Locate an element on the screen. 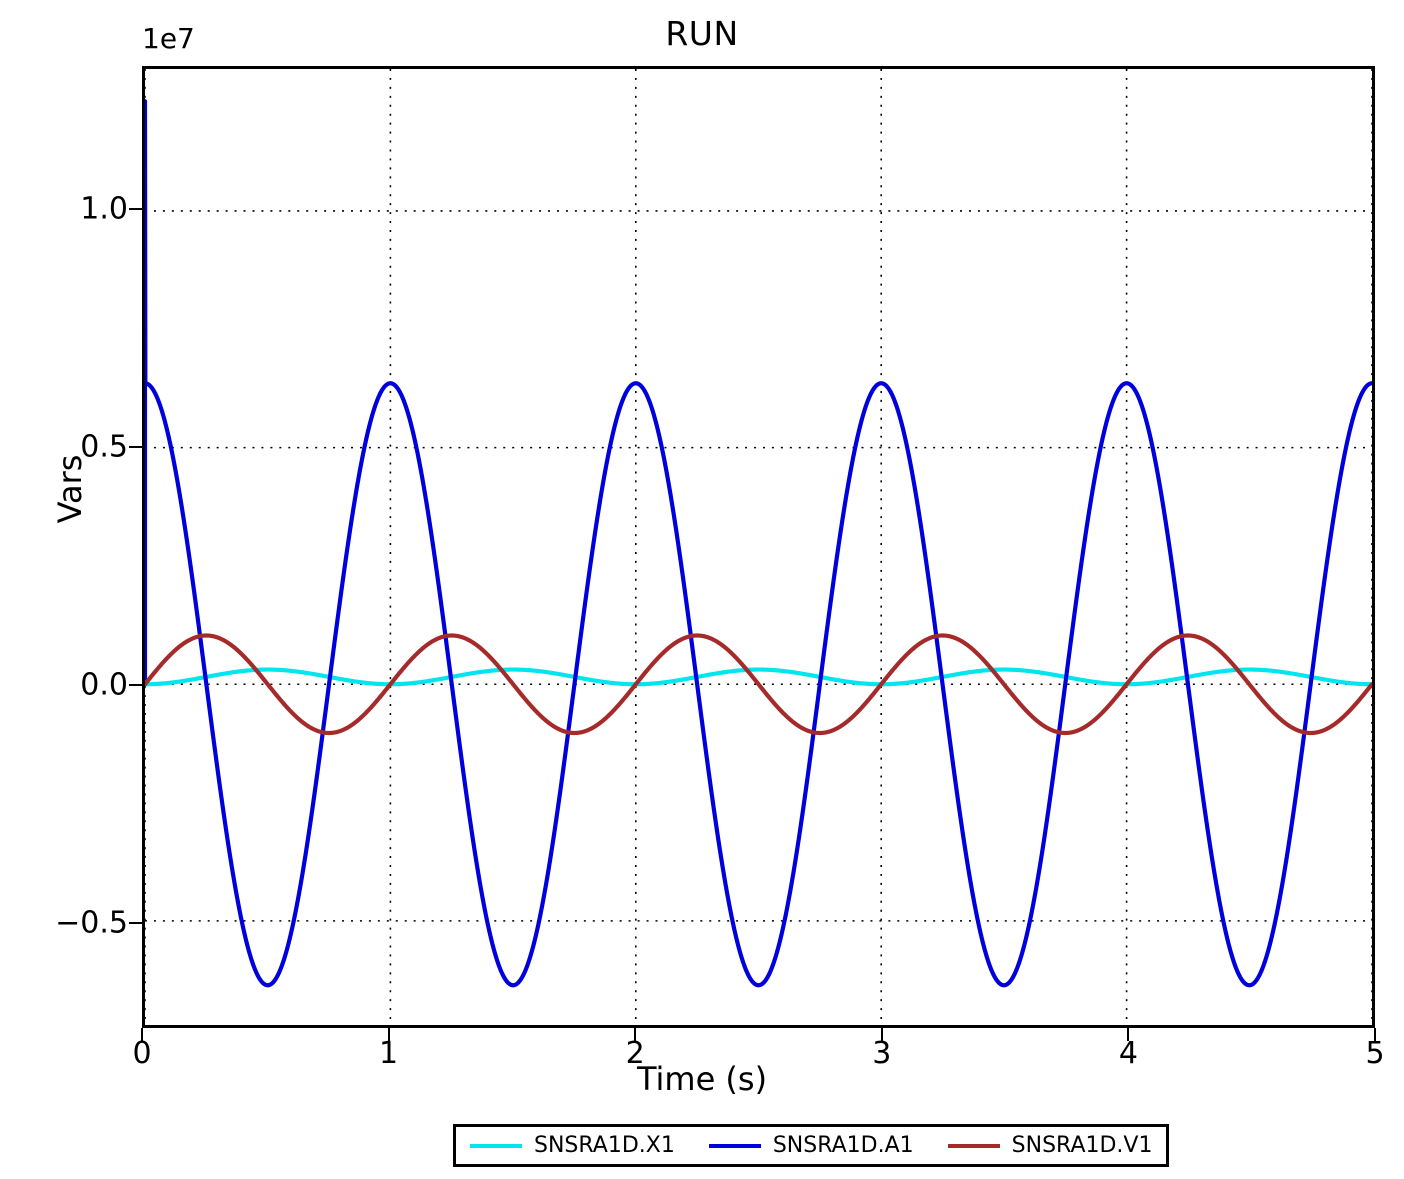  x-tick-label: 2 is located at coordinates (635, 1053).